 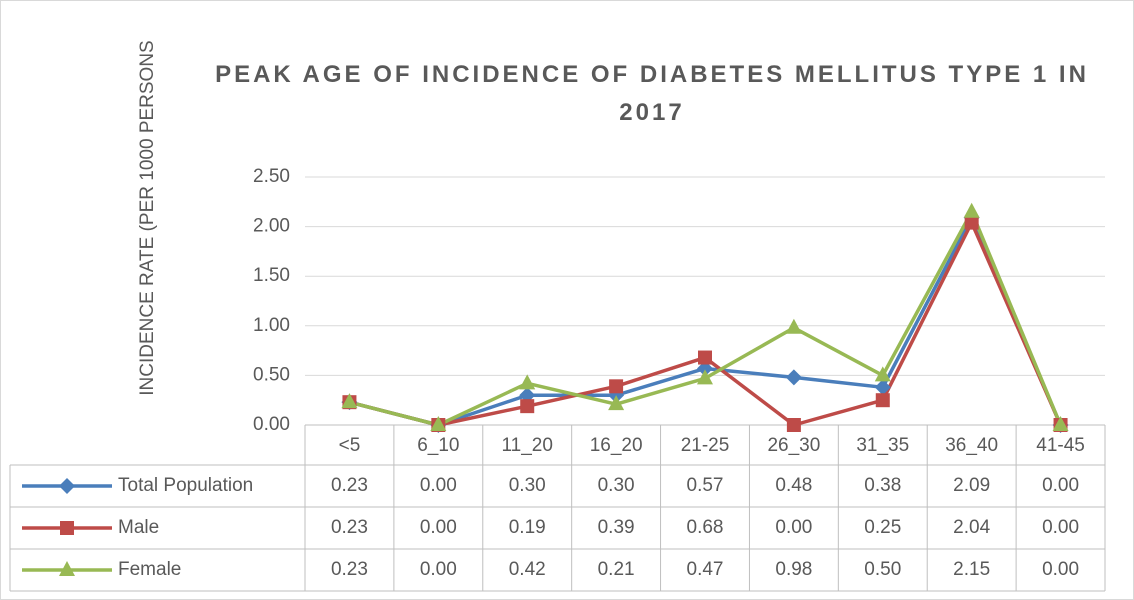 I want to click on table-value: 0.48, so click(x=793, y=485).